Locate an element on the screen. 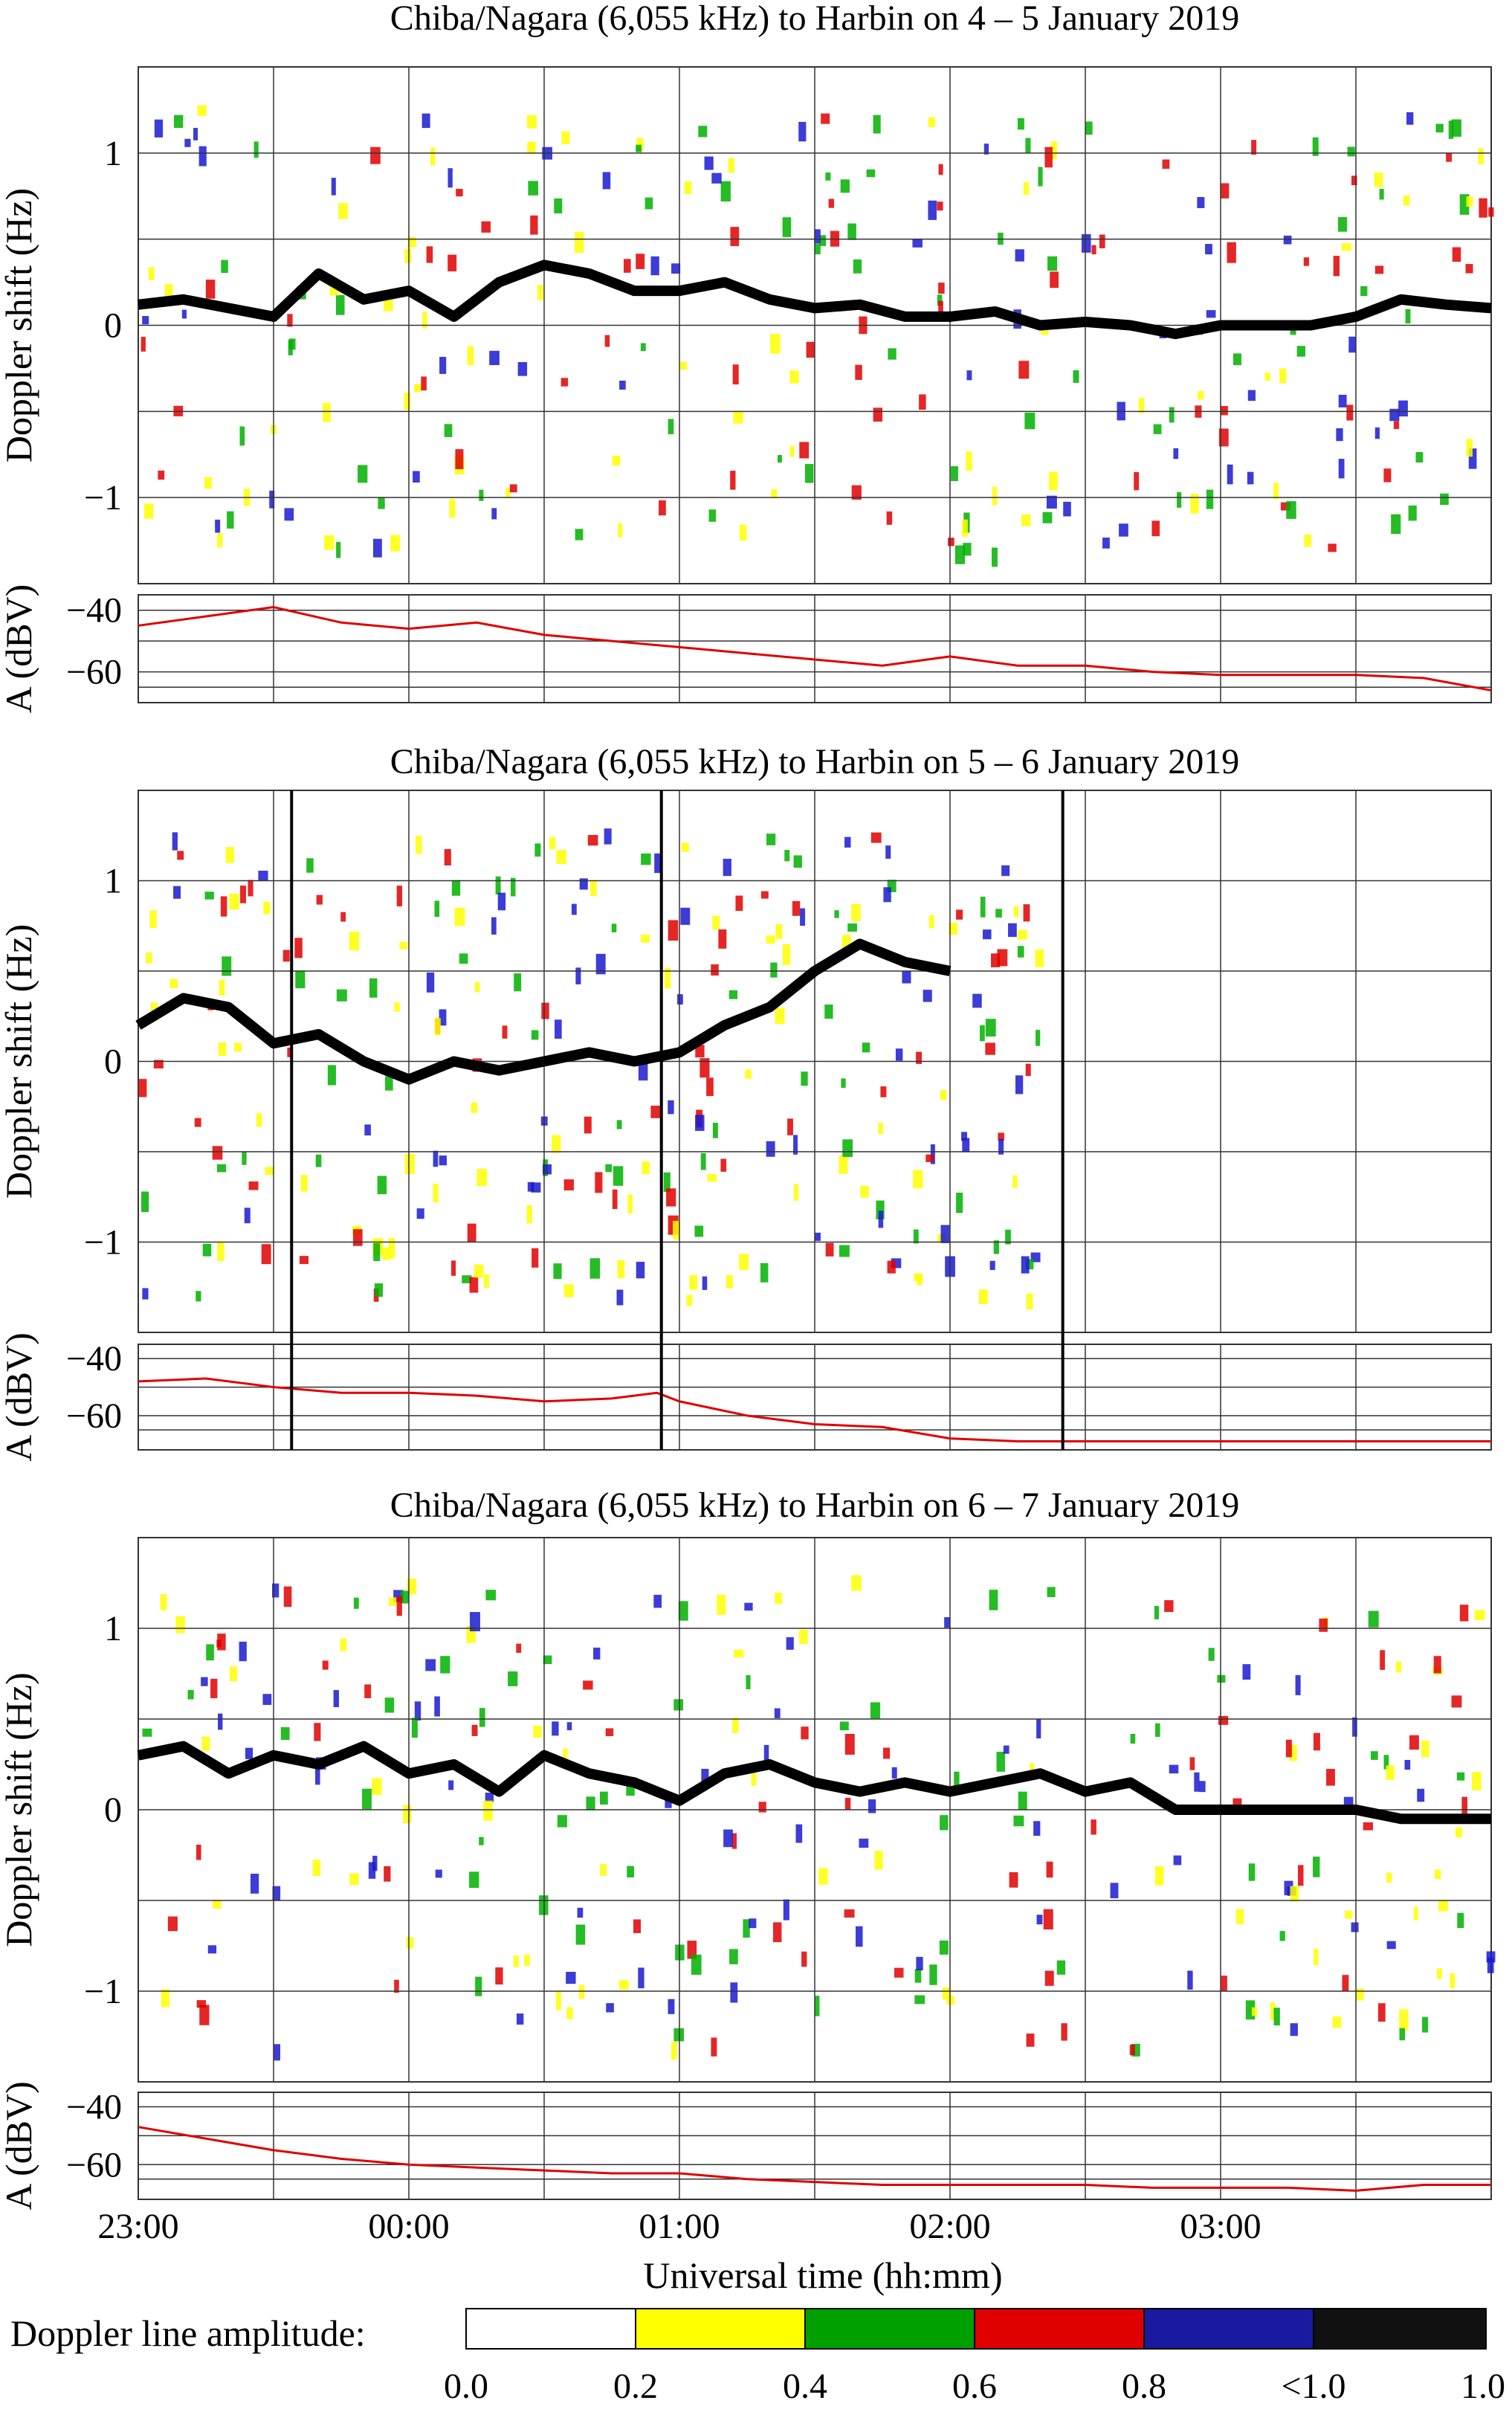 This screenshot has width=1512, height=2412. y-axis-label: Doppler shift (Hz) is located at coordinates (19, 325).